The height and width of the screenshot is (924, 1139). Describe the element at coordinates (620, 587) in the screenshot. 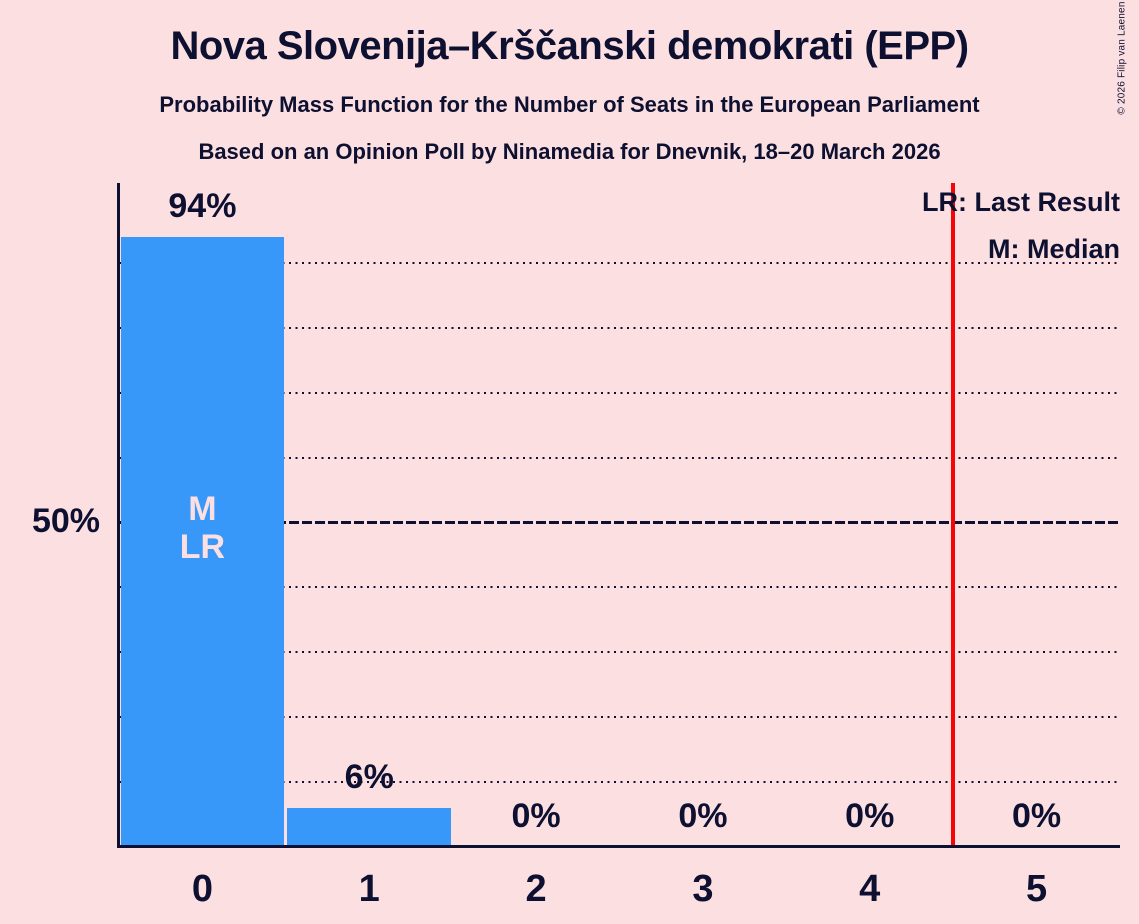

I see `gridline-40pct` at that location.